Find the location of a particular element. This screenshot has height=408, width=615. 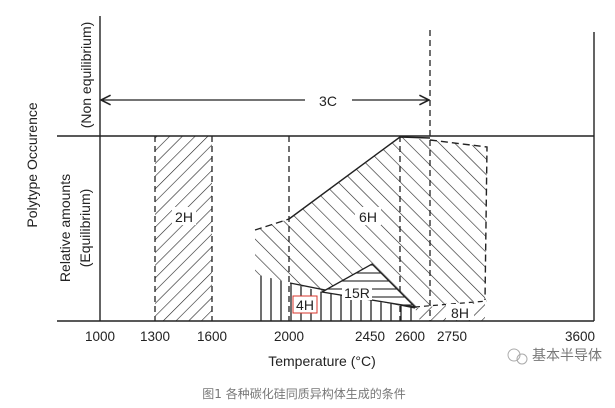

2h-label-bg is located at coordinates (184, 216).